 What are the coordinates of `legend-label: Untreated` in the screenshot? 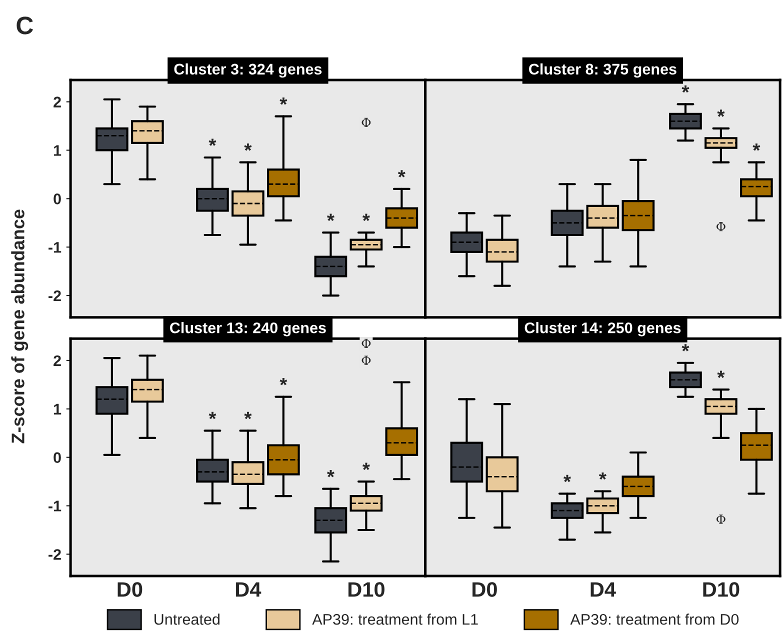 It's located at (187, 619).